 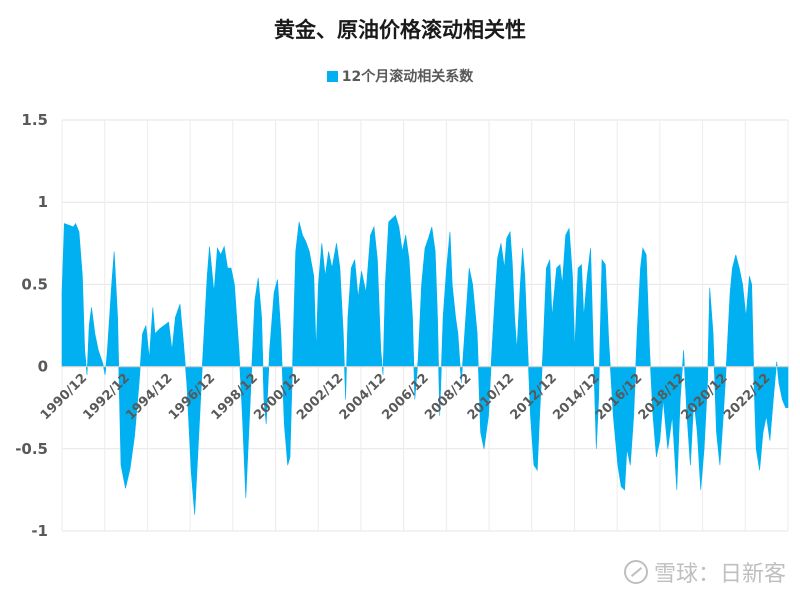 I want to click on legend-label: 12个月滚动相关系数, so click(x=407, y=77).